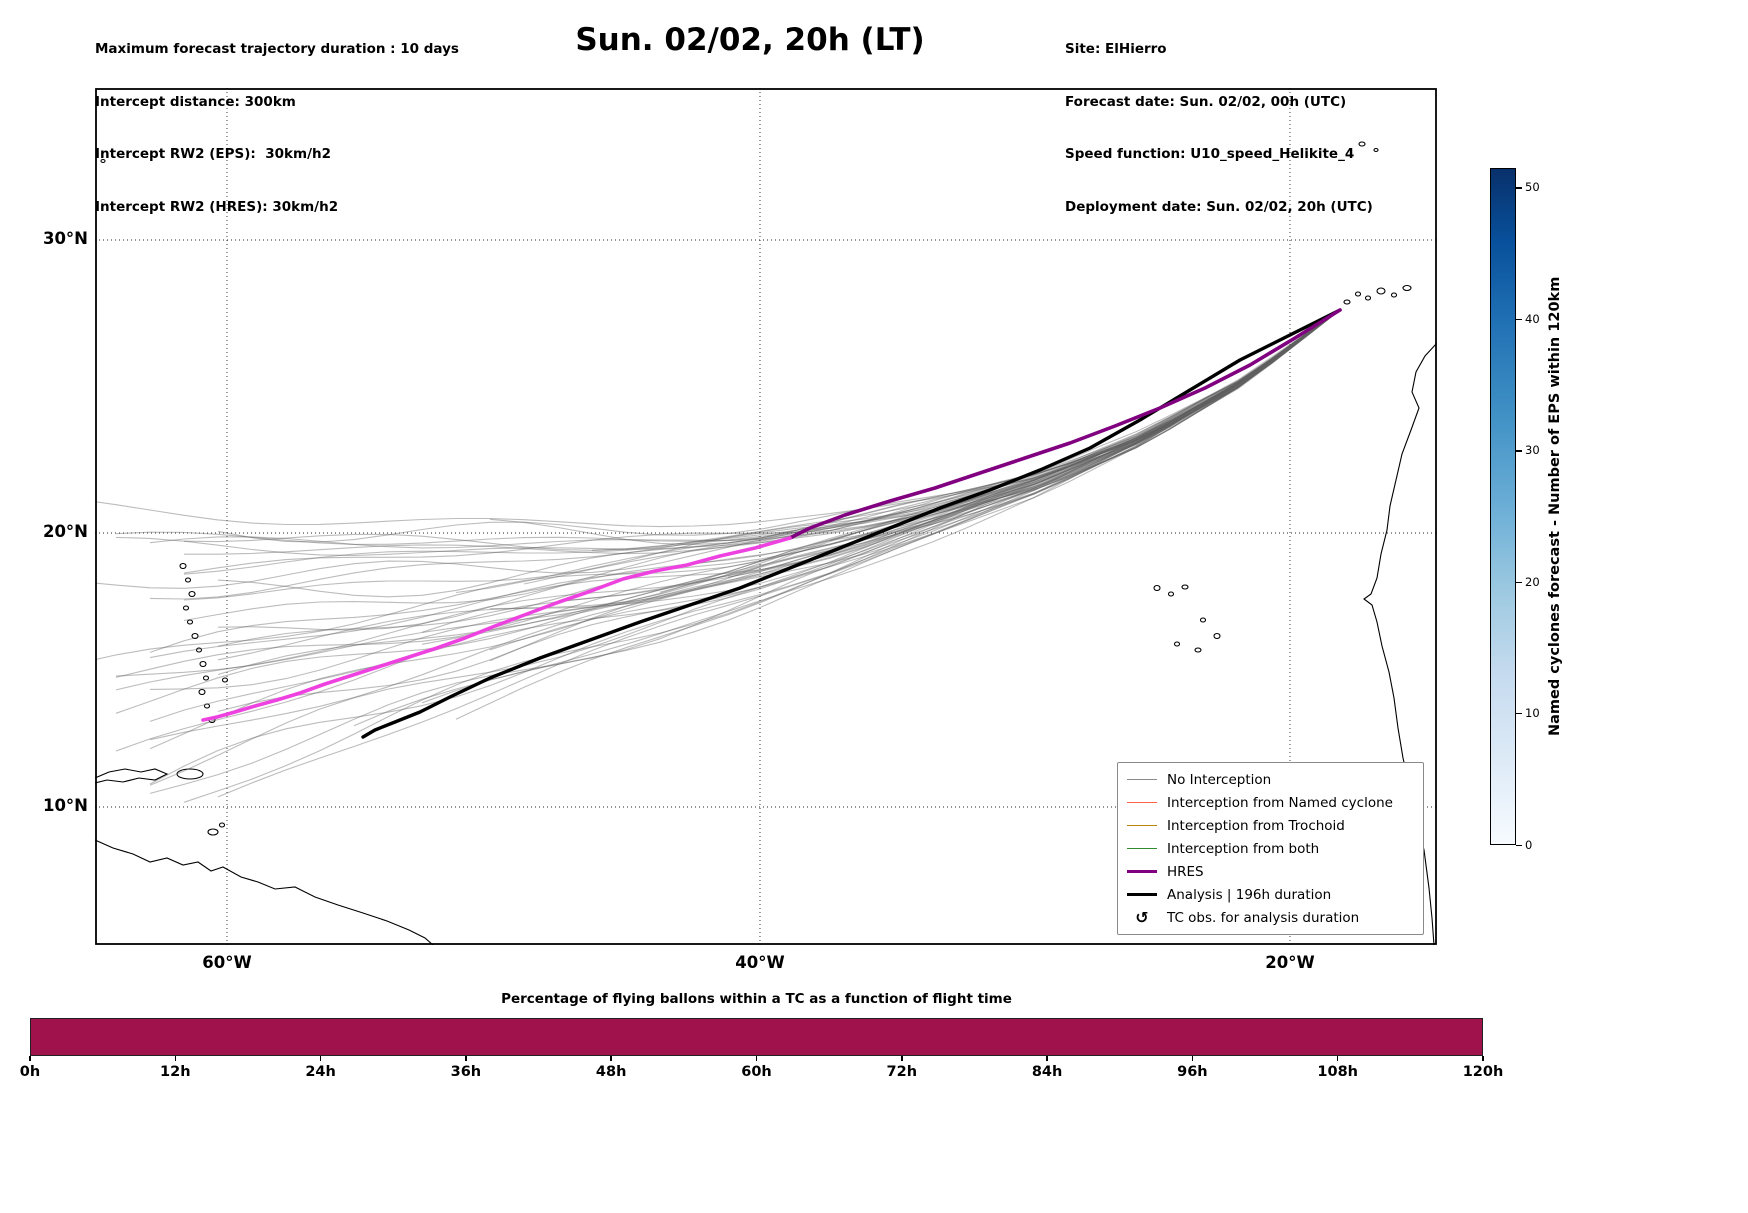  I want to click on flight-time-tick-label: 108h, so click(1337, 1072).